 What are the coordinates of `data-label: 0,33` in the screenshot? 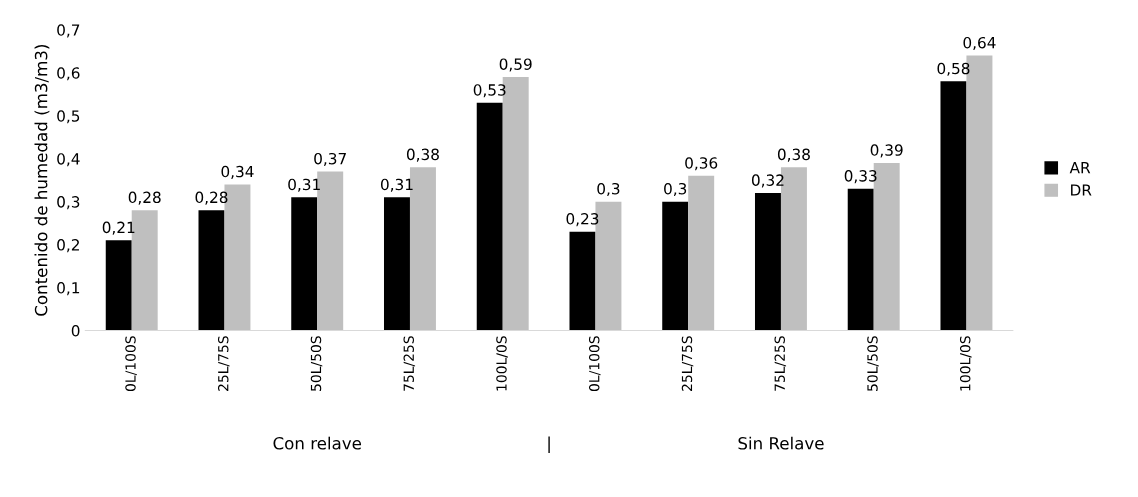 It's located at (860, 177).